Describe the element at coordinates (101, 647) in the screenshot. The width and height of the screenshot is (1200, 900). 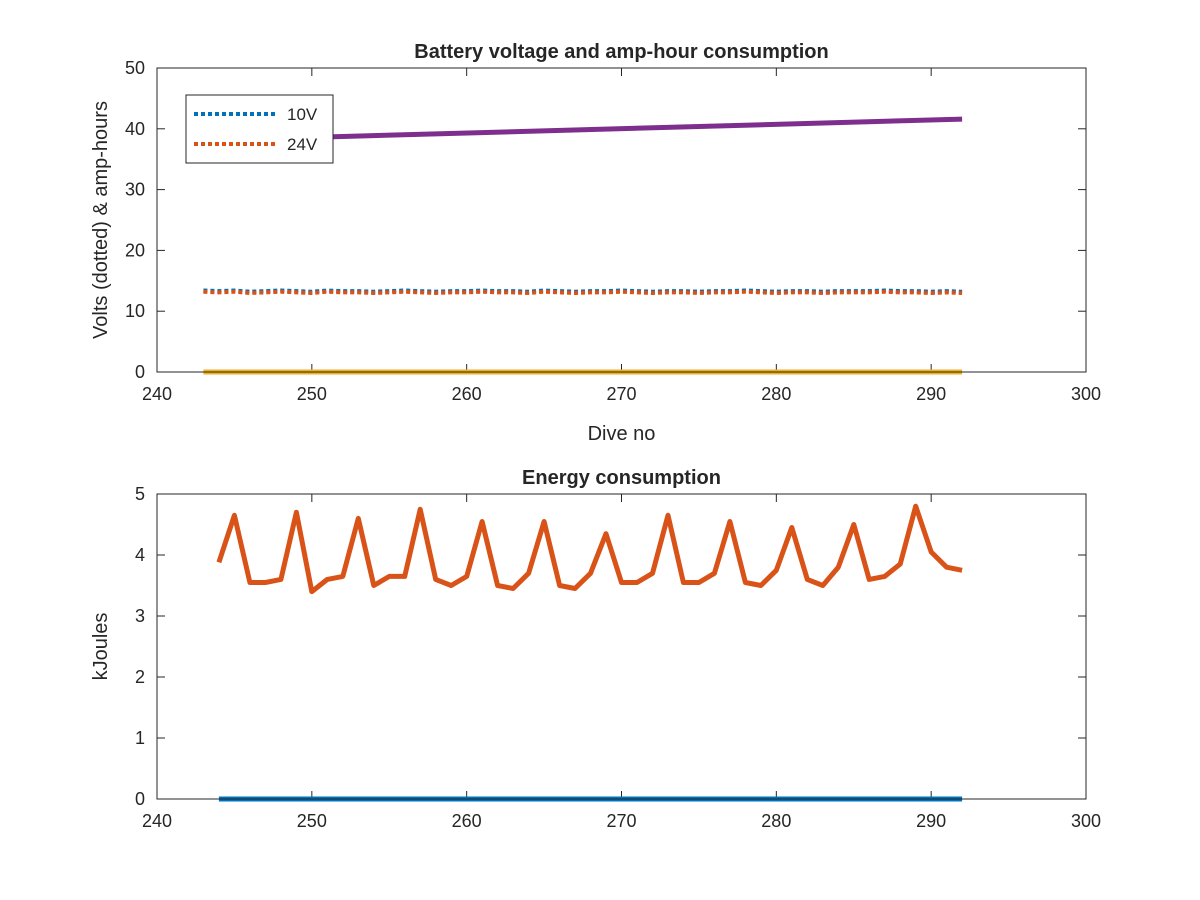
I see `y-axis-label: kJoules` at that location.